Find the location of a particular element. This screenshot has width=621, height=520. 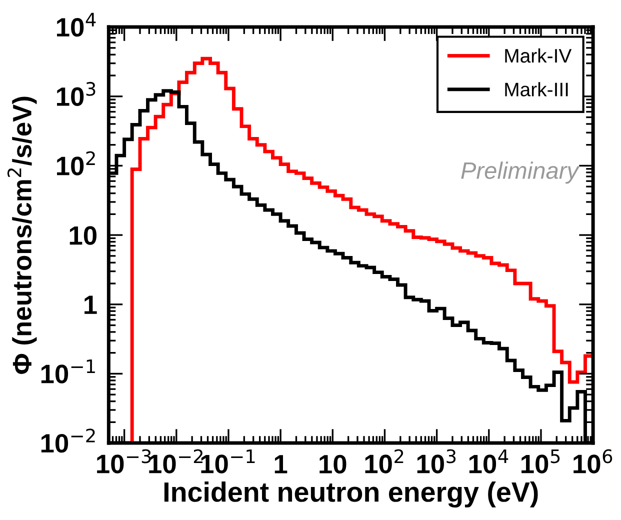

y-axis-title: Φ (neutrons/cm$^{2}$/s/eV) is located at coordinates (22, 235).